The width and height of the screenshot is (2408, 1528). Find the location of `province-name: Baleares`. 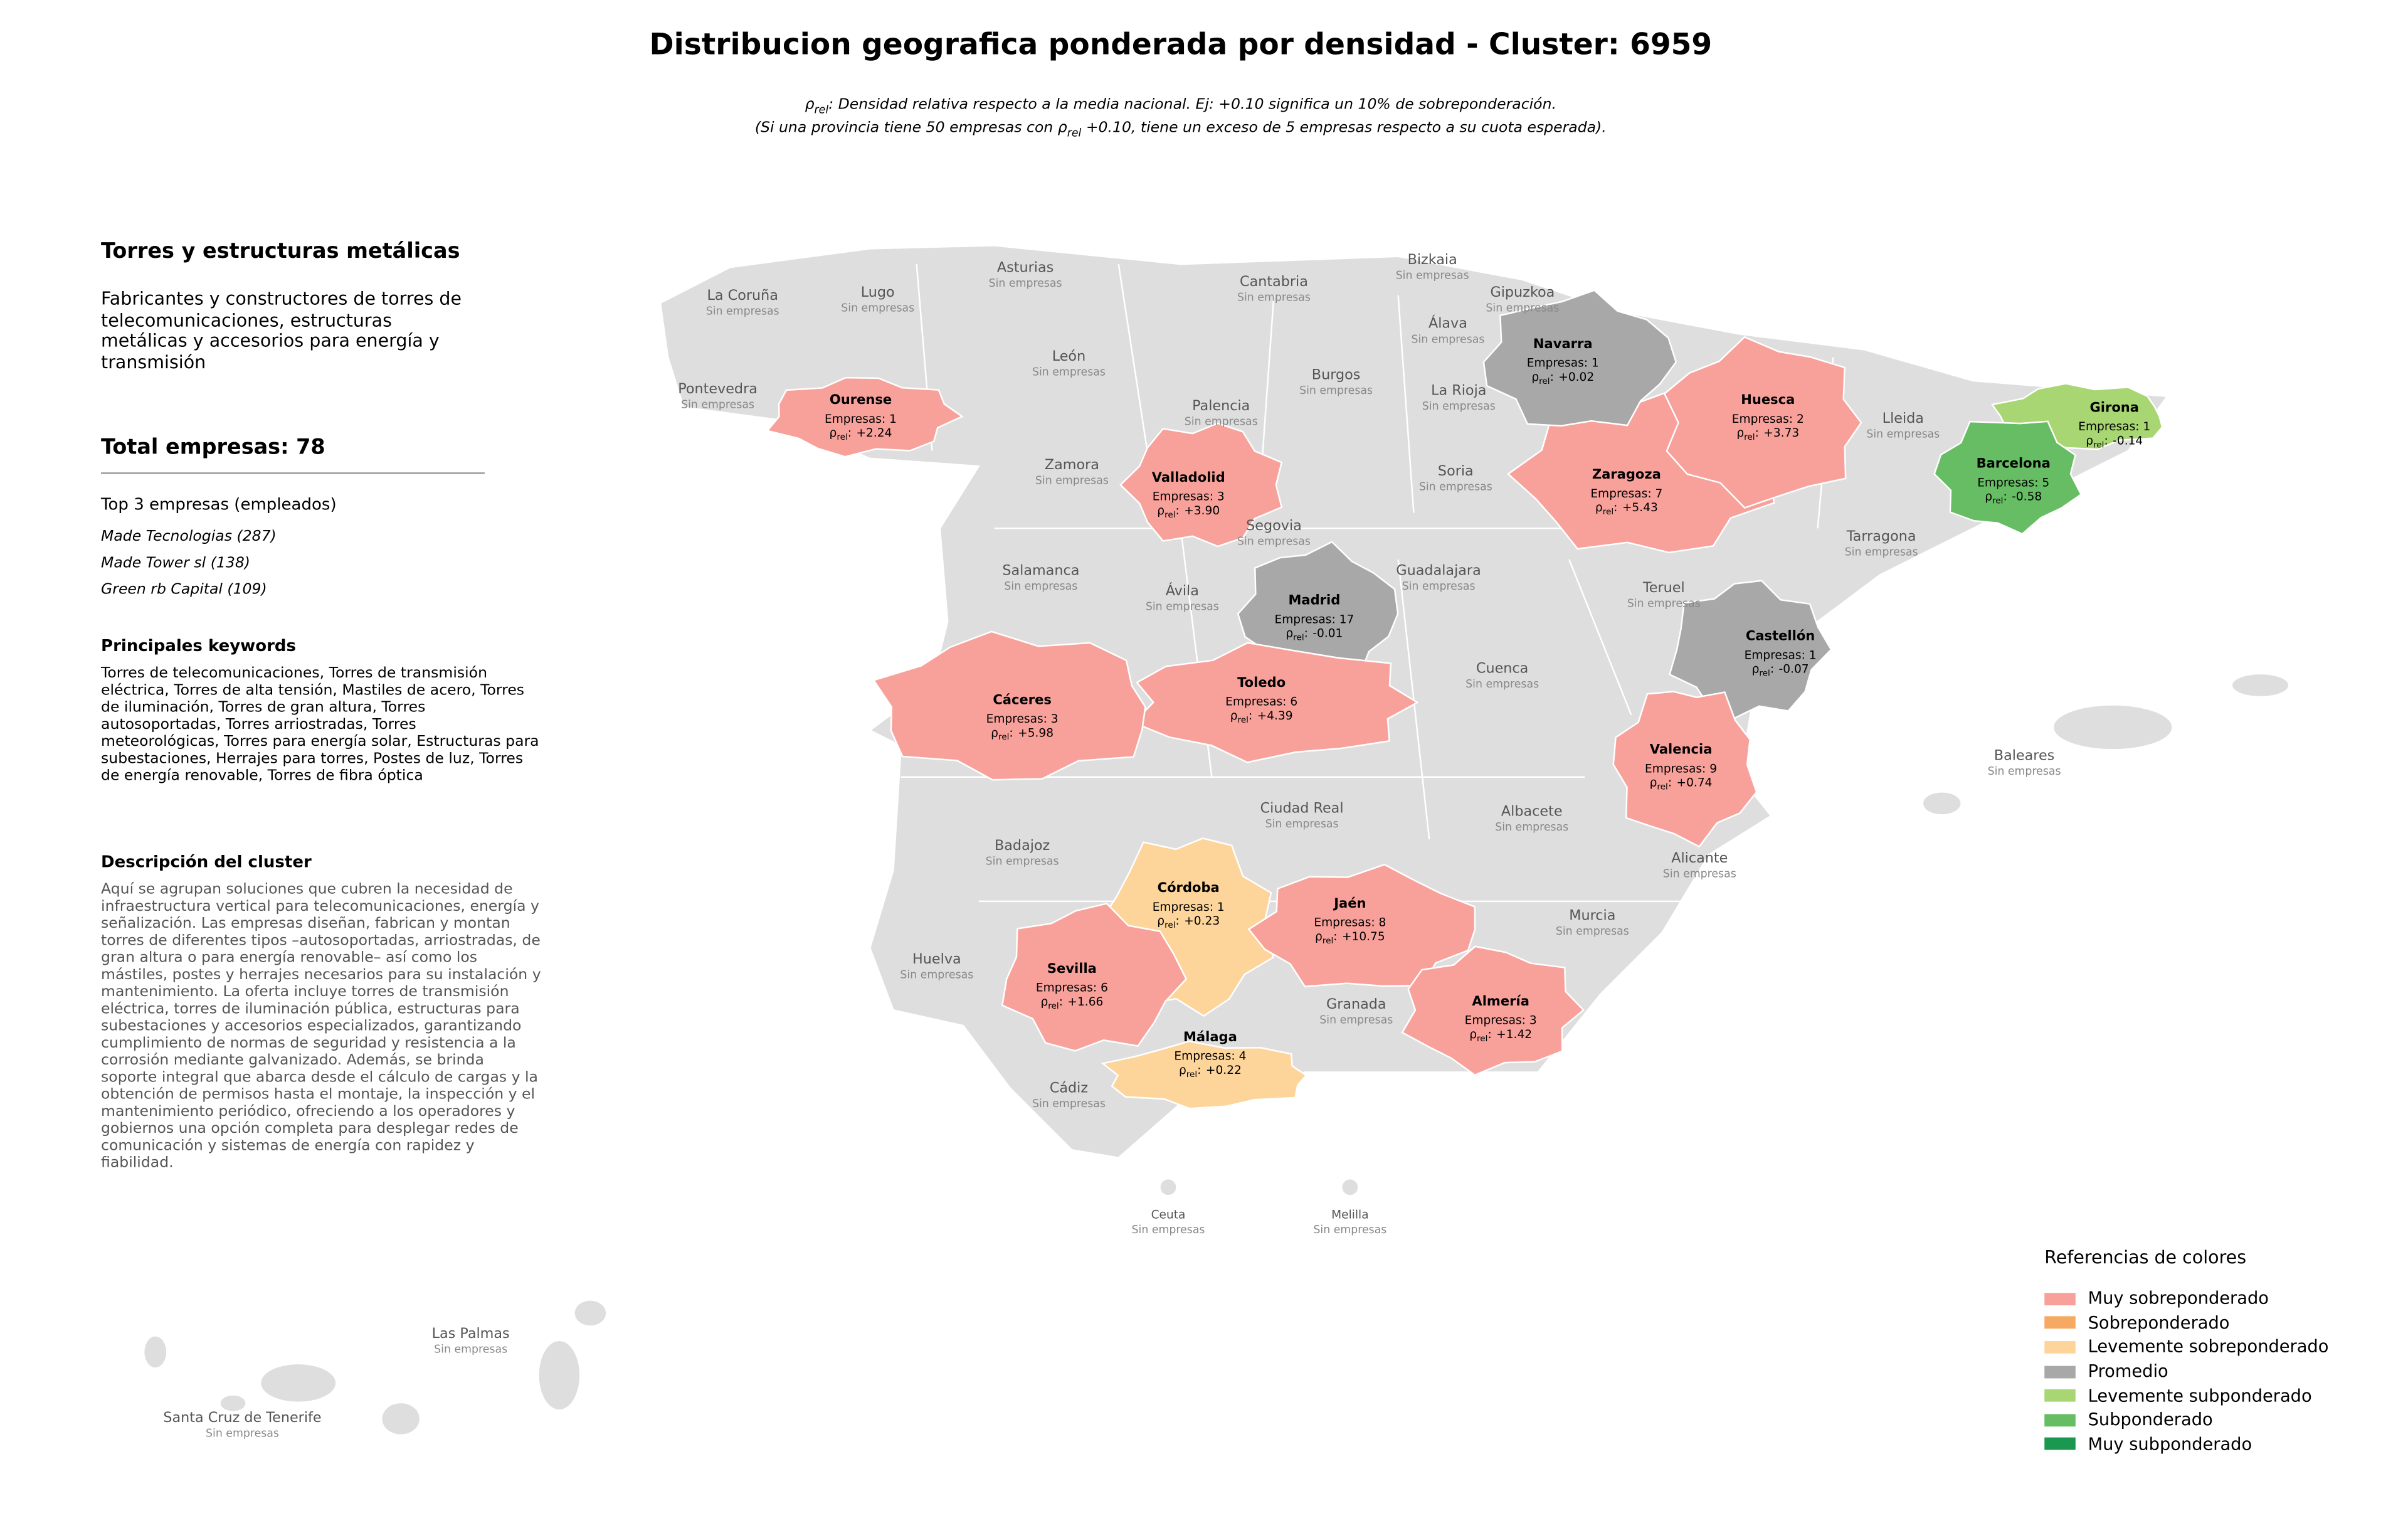

province-name: Baleares is located at coordinates (2024, 755).